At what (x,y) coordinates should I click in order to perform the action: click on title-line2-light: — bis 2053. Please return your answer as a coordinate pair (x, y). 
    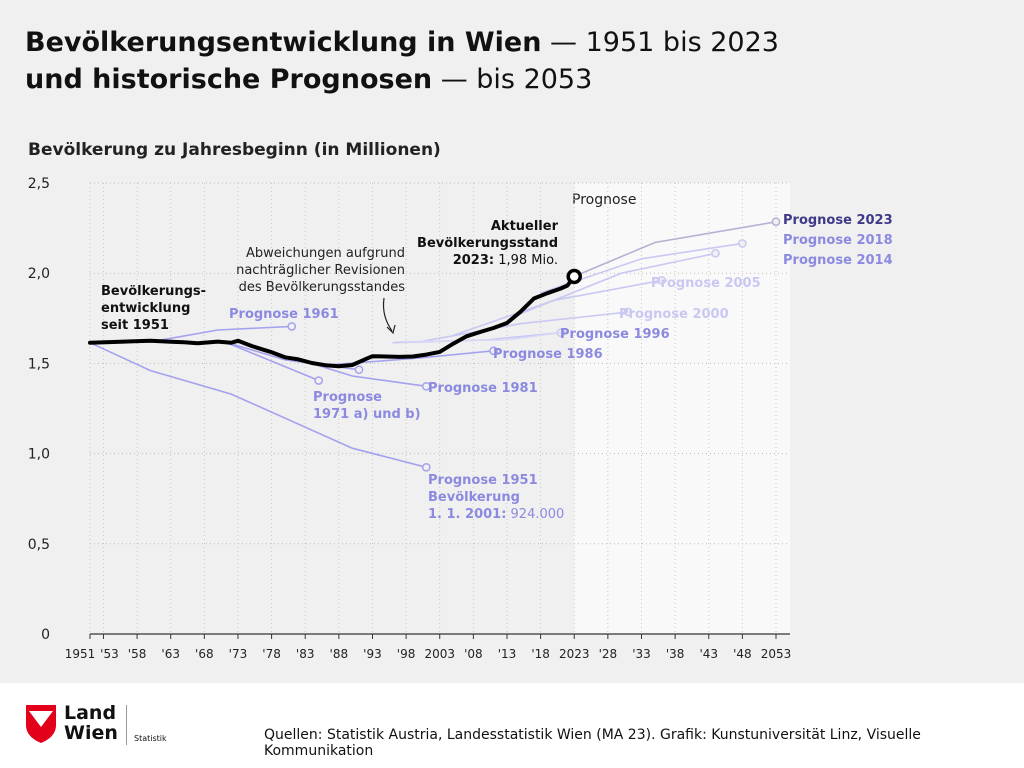
    Looking at the image, I should click on (512, 79).